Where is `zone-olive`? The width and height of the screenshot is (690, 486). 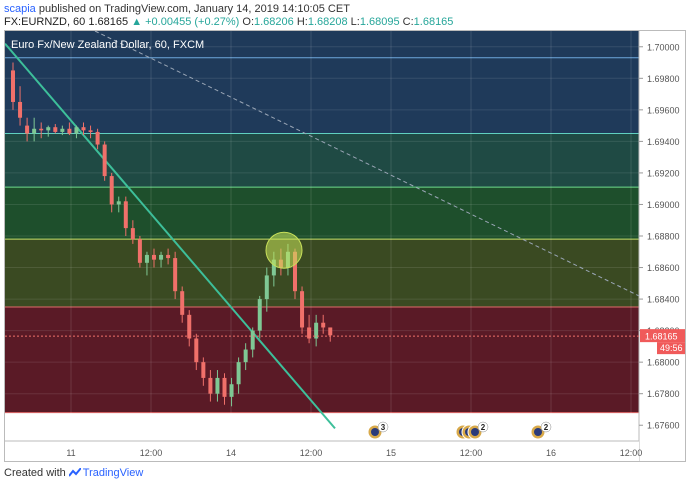
zone-olive is located at coordinates (322, 273).